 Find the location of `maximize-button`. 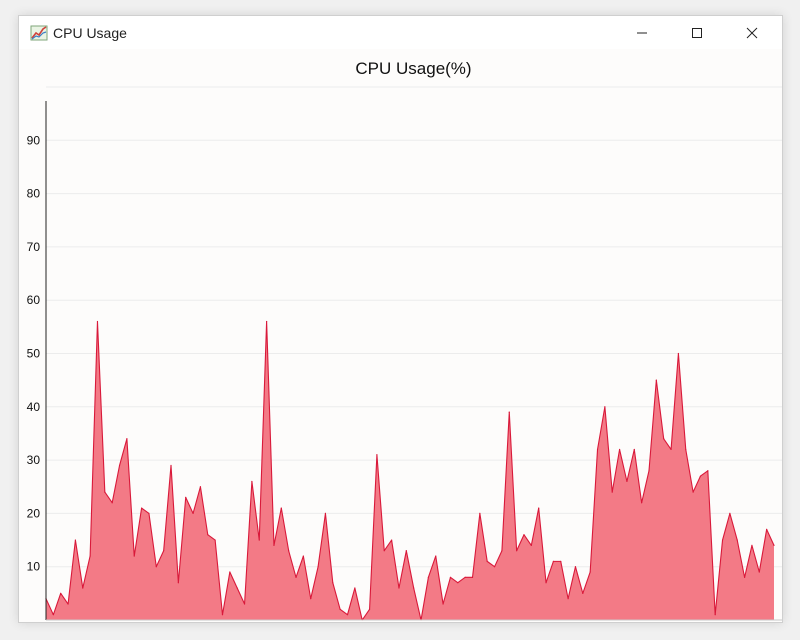

maximize-button is located at coordinates (697, 32).